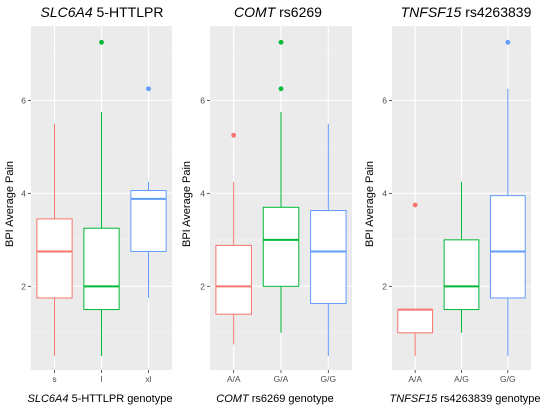 The width and height of the screenshot is (550, 407). What do you see at coordinates (54, 379) in the screenshot?
I see `x-tick-label: s` at bounding box center [54, 379].